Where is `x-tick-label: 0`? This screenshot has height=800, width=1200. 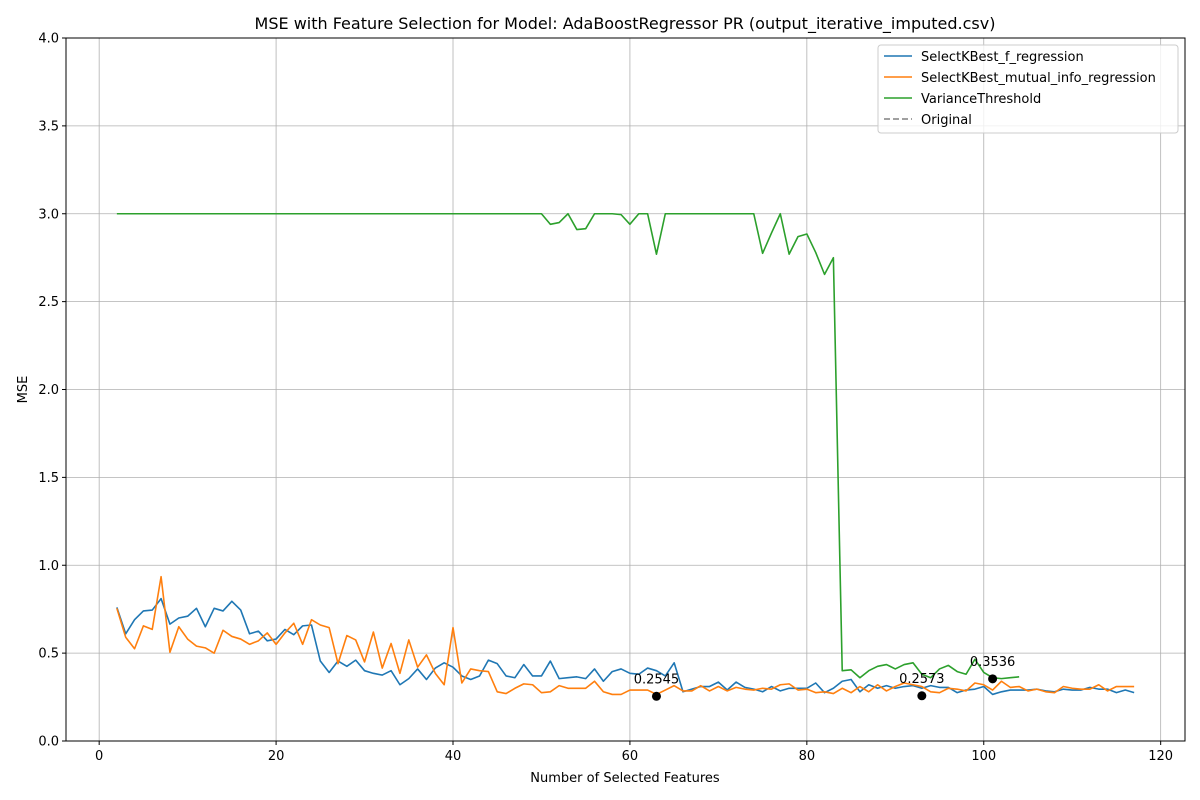
x-tick-label: 0 is located at coordinates (99, 756).